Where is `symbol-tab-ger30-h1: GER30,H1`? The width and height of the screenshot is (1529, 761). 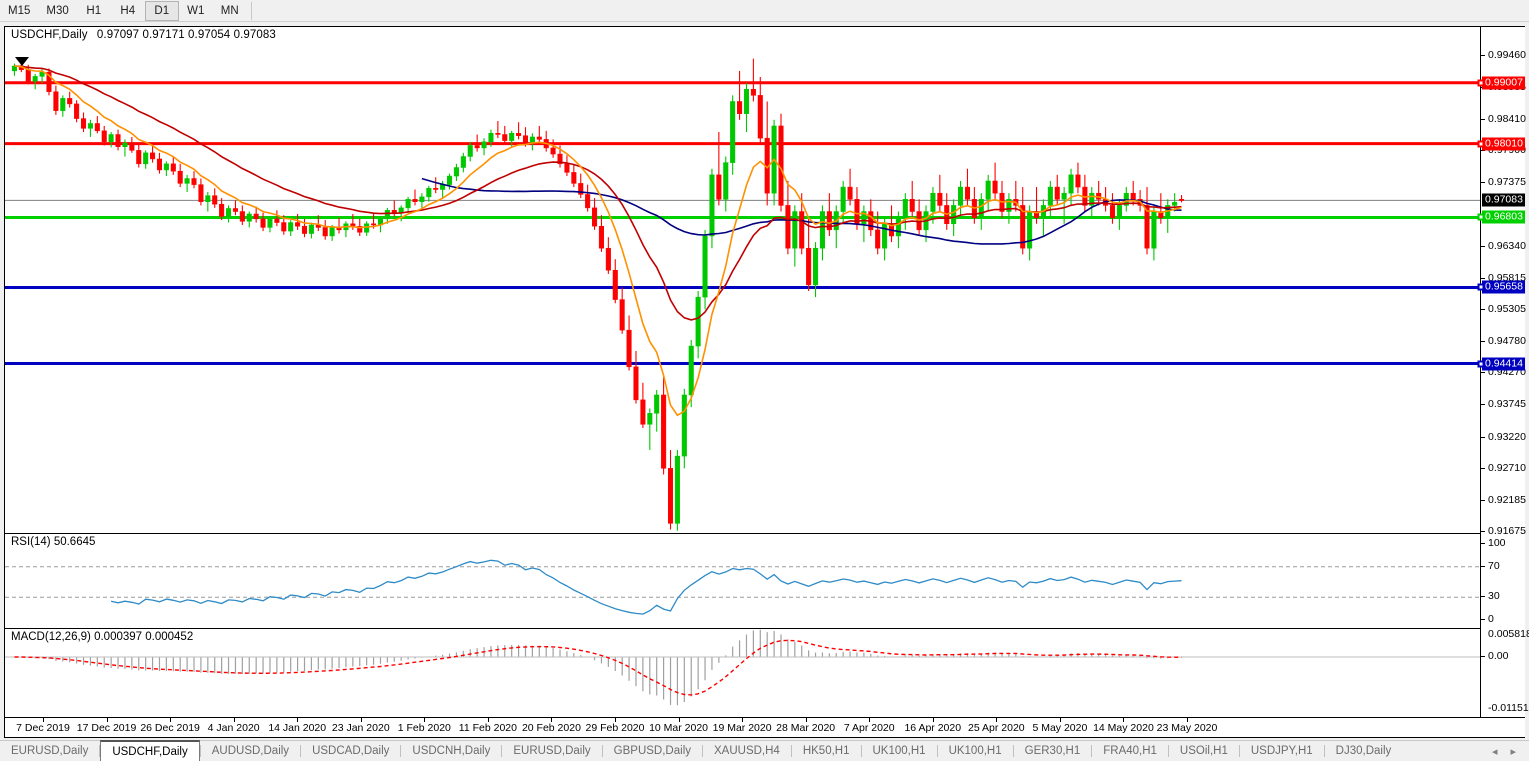 symbol-tab-ger30-h1: GER30,H1 is located at coordinates (1052, 751).